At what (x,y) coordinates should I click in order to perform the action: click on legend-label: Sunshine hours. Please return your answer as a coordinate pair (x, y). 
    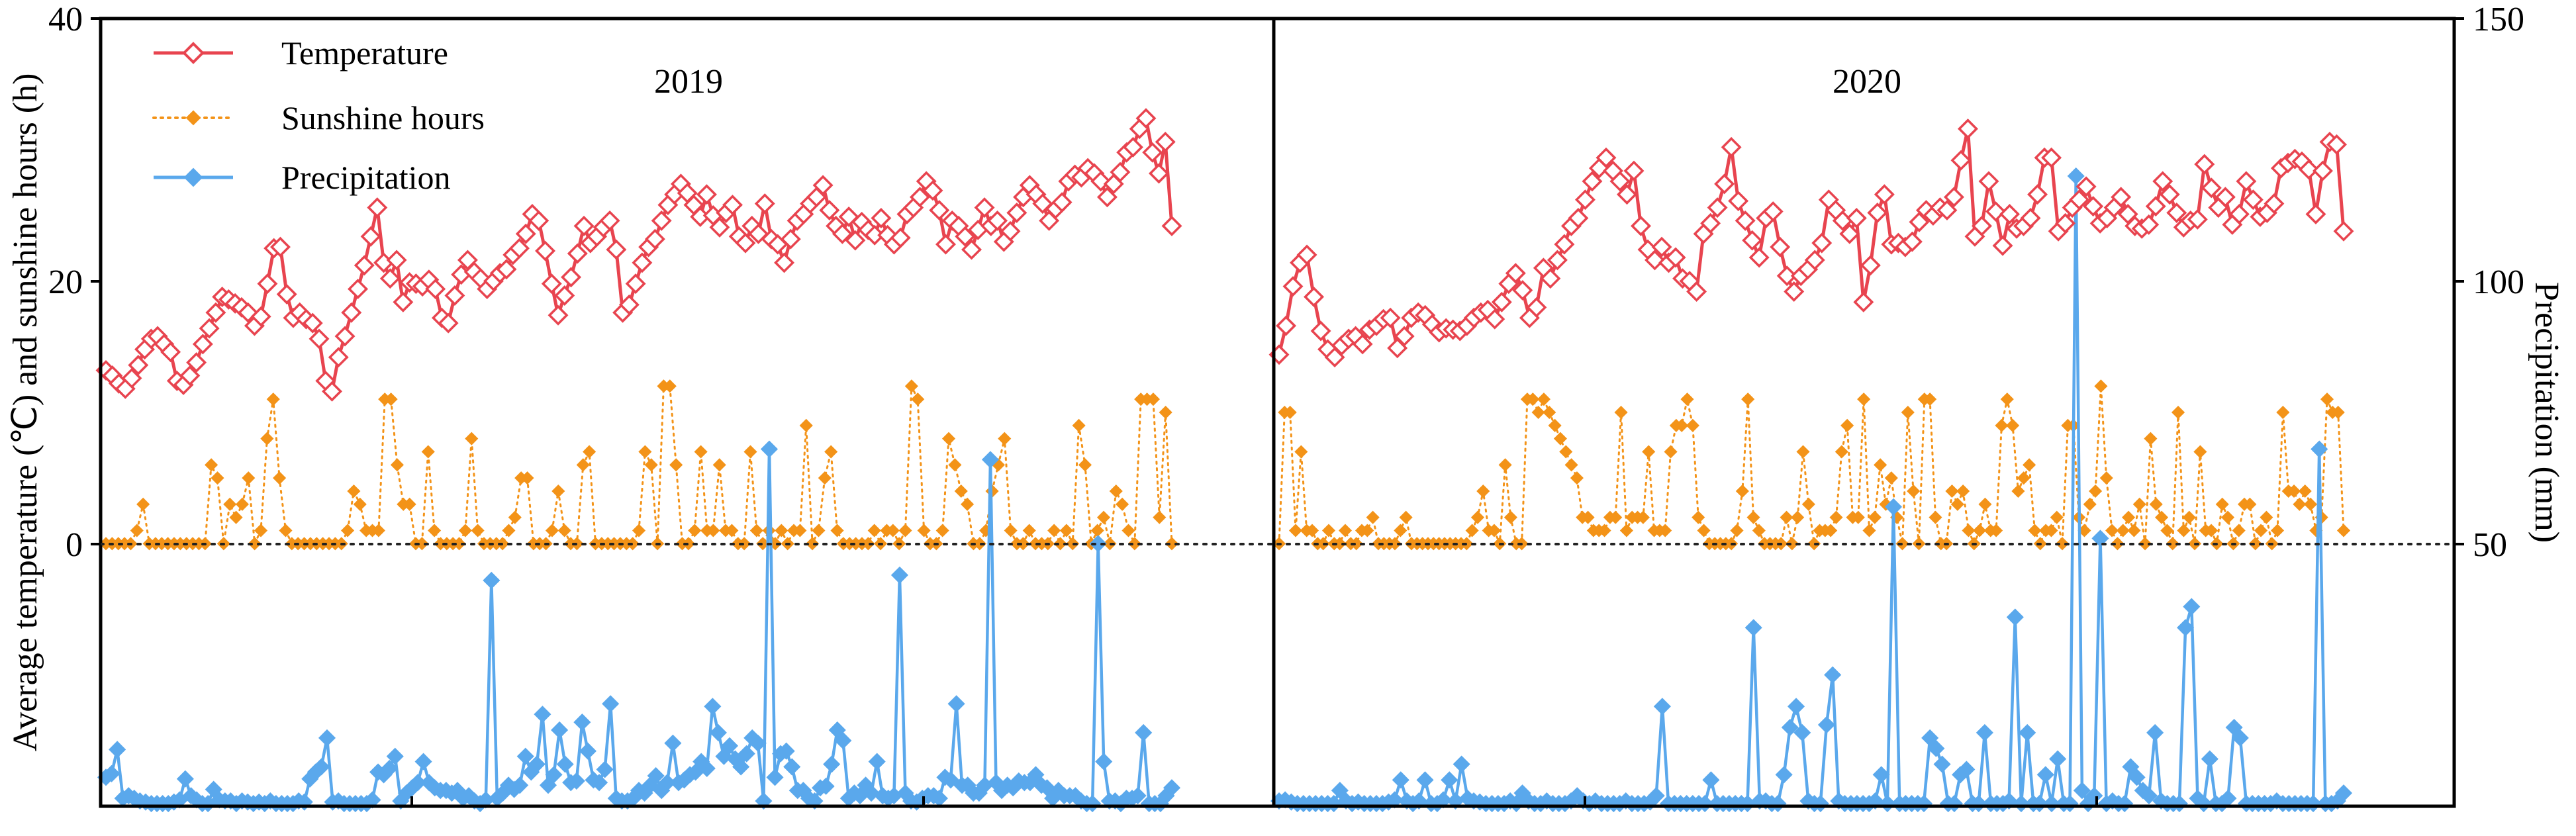
    Looking at the image, I should click on (383, 117).